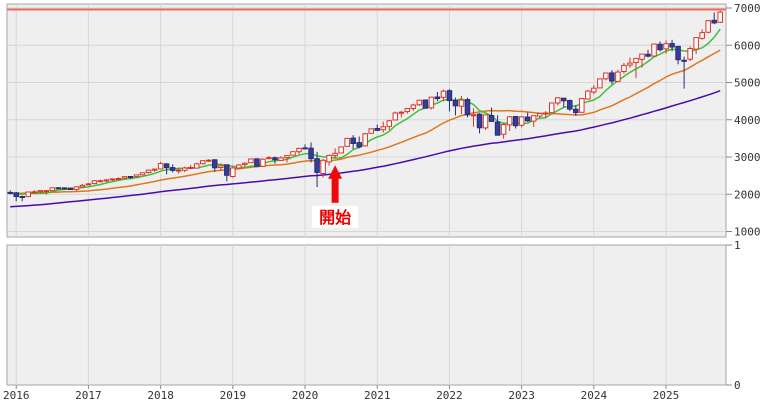  I want to click on y-axis-label: 3000, so click(747, 157).